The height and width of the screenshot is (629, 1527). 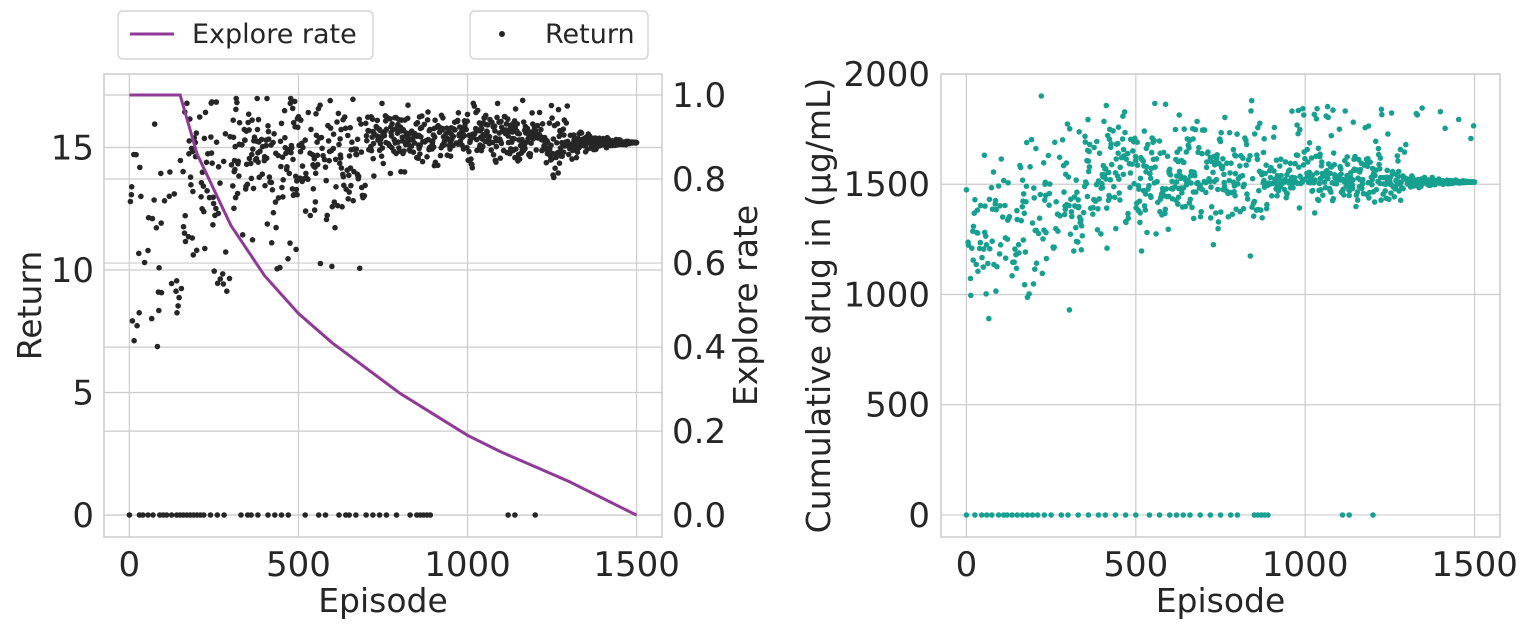 I want to click on legend-explore-rate: Explore rate, so click(x=245, y=35).